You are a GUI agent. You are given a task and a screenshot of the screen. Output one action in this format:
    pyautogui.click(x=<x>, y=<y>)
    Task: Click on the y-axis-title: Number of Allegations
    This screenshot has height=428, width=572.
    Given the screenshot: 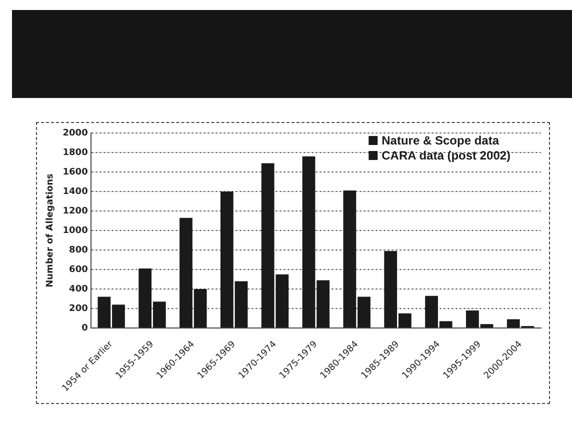 What is the action you would take?
    pyautogui.click(x=51, y=231)
    